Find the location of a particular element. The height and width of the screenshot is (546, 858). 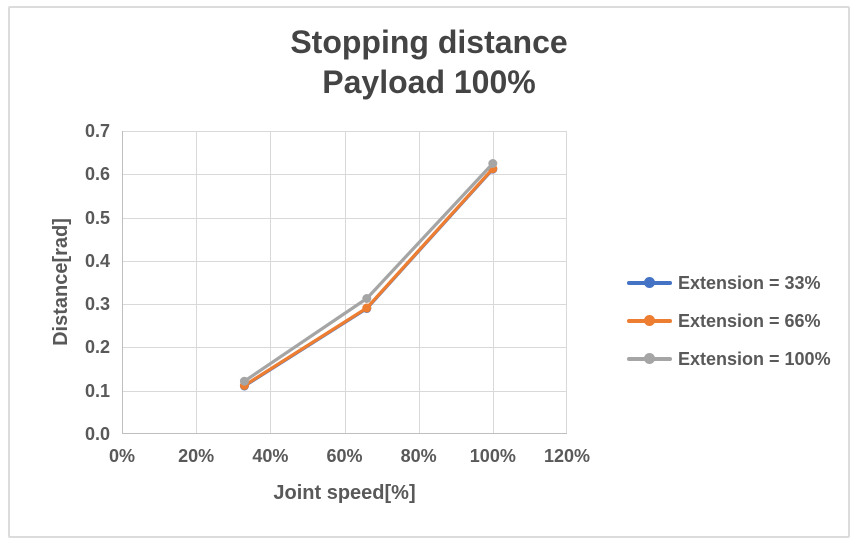

y-tick-label: 0.2 is located at coordinates (97, 347).